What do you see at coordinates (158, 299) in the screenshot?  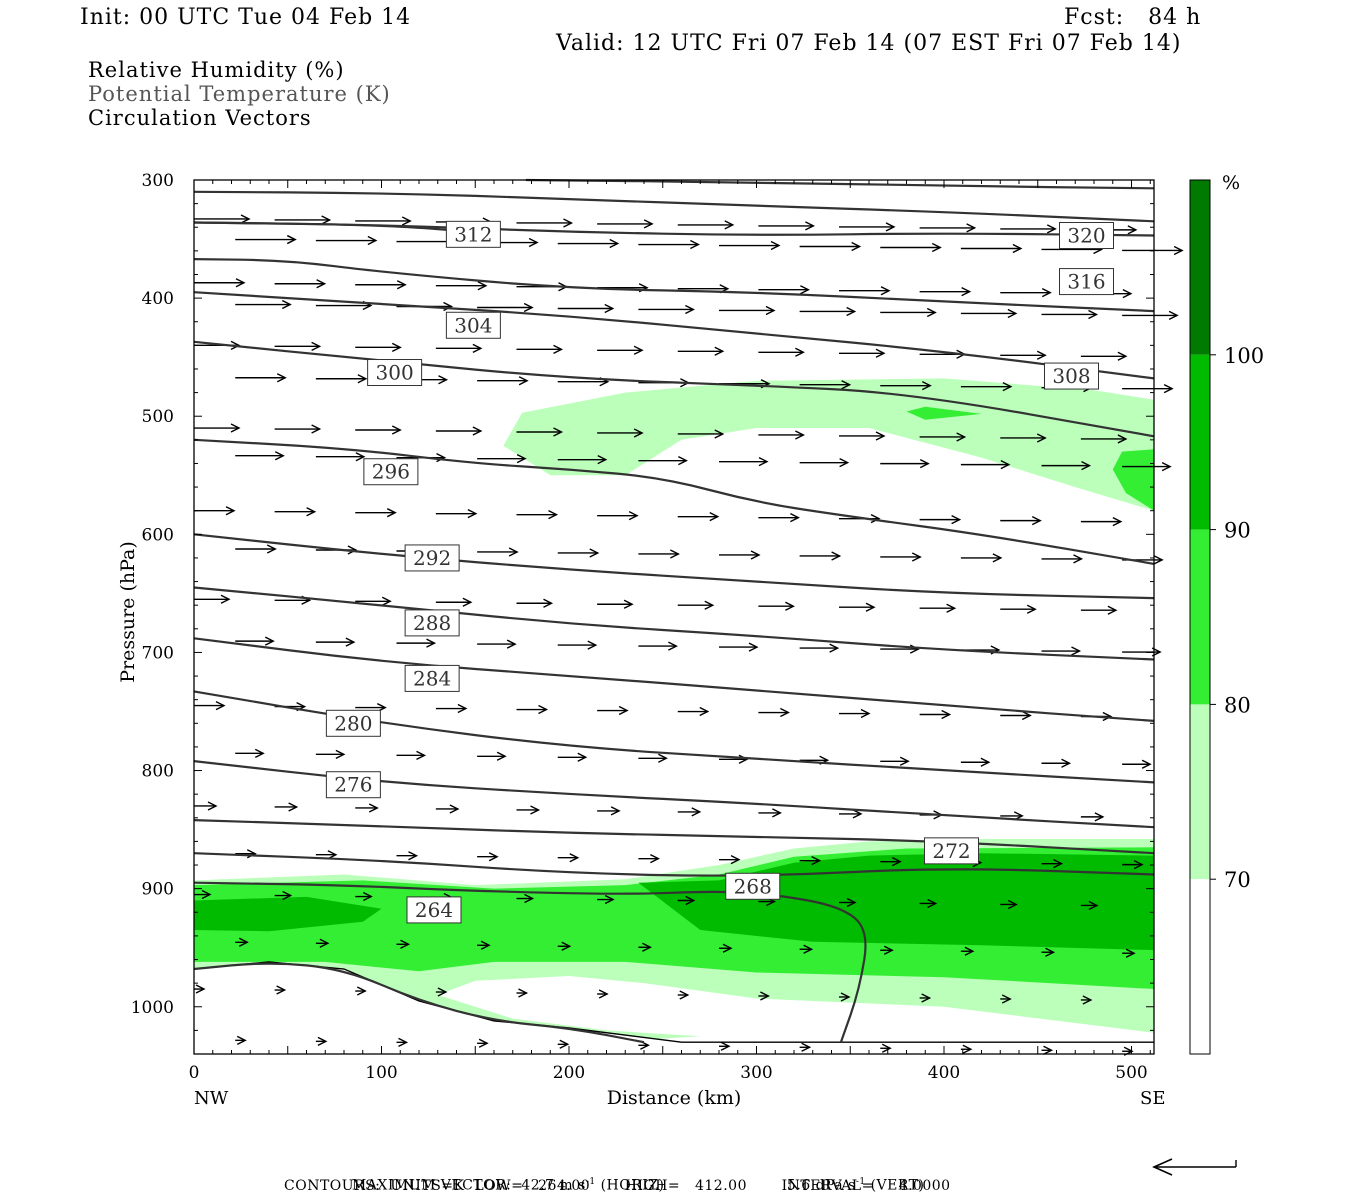 I see `y-tick-400: 400` at bounding box center [158, 299].